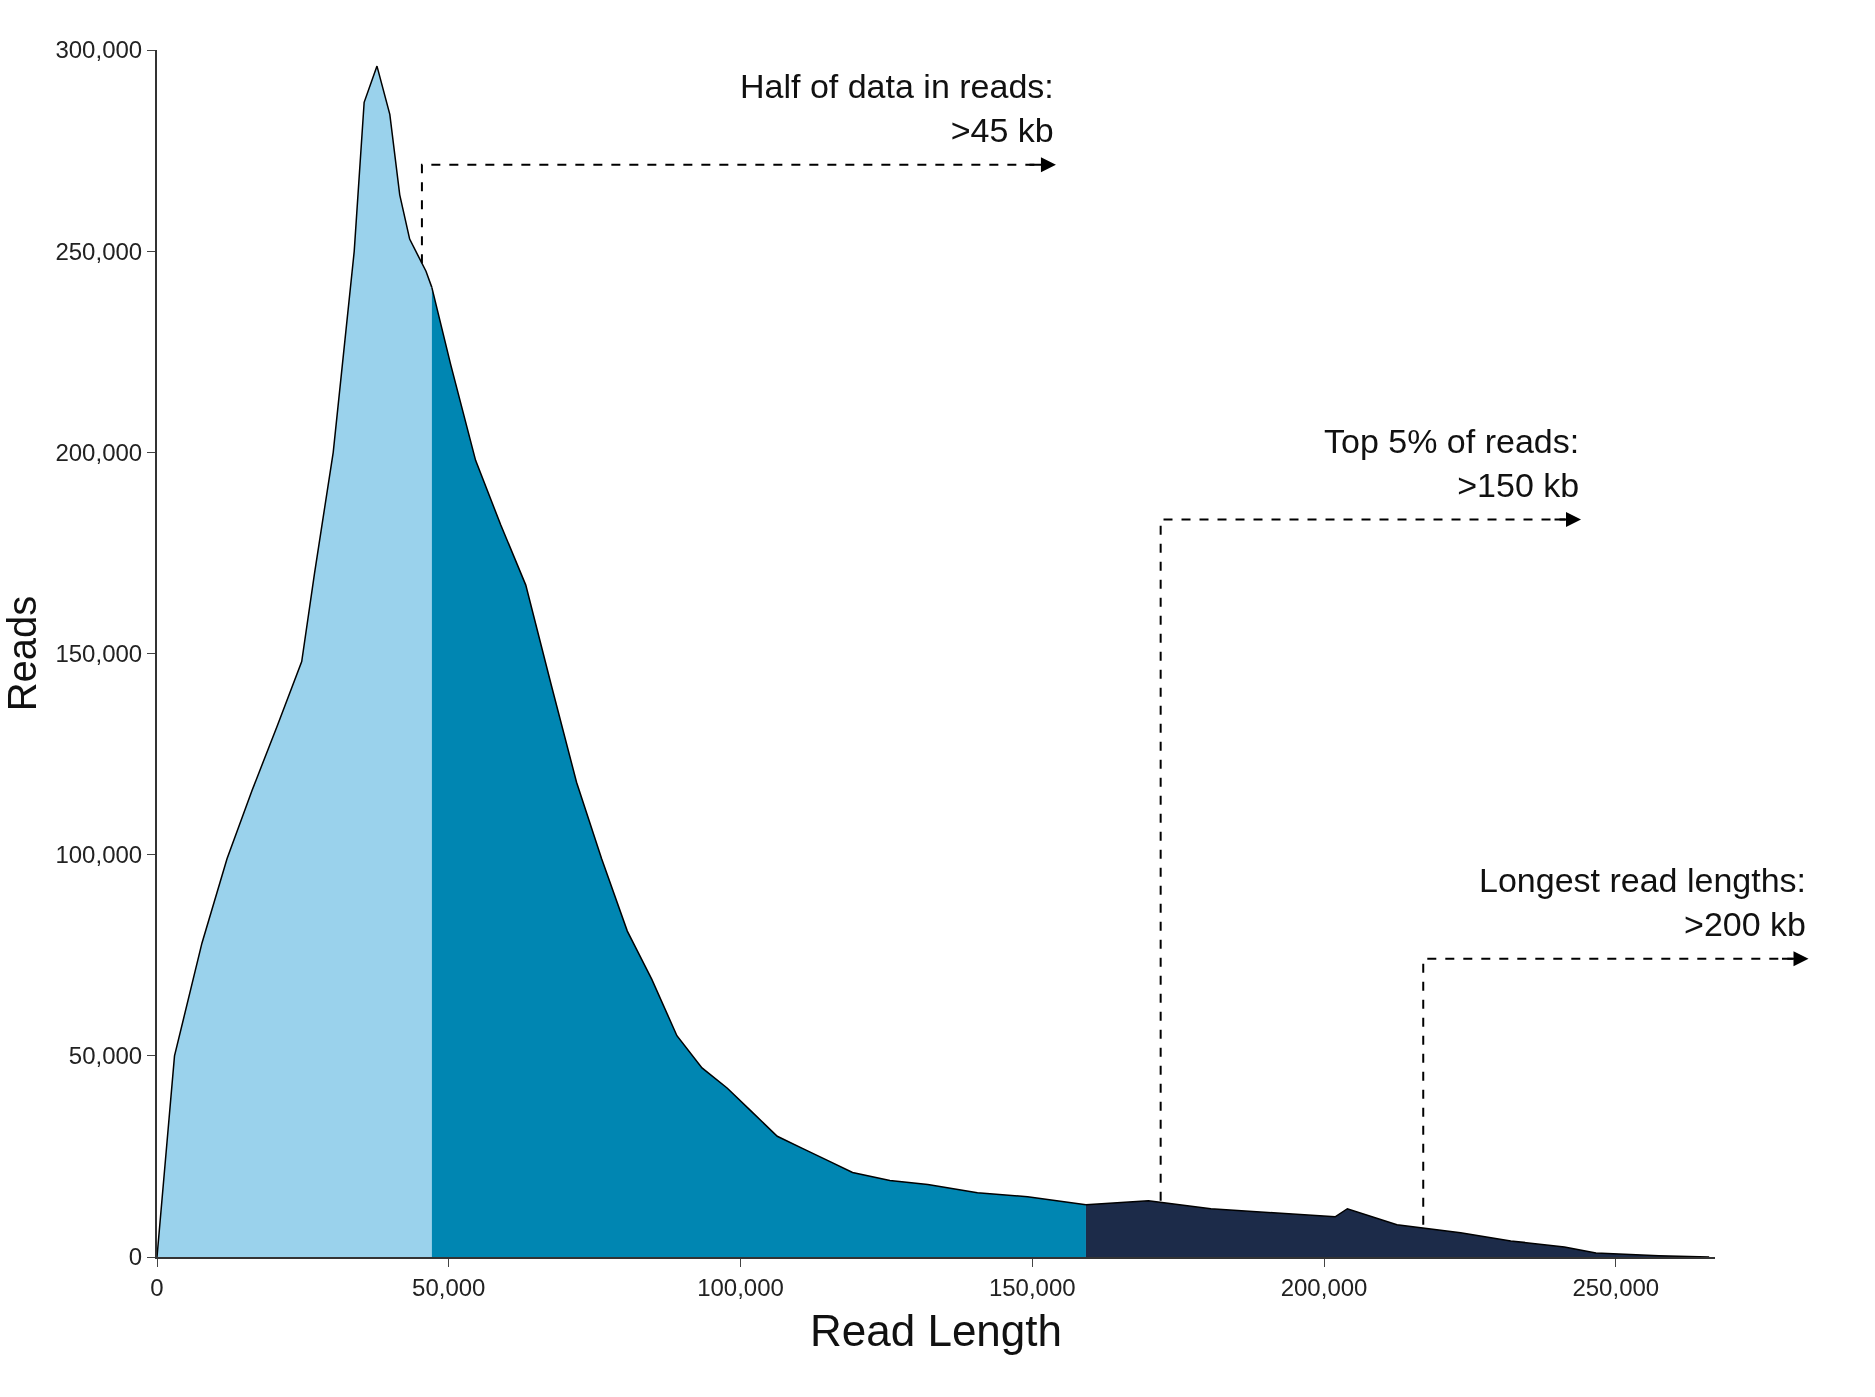 This screenshot has width=1875, height=1397. Describe the element at coordinates (105, 1056) in the screenshot. I see `y-tick-label: 50,000` at that location.